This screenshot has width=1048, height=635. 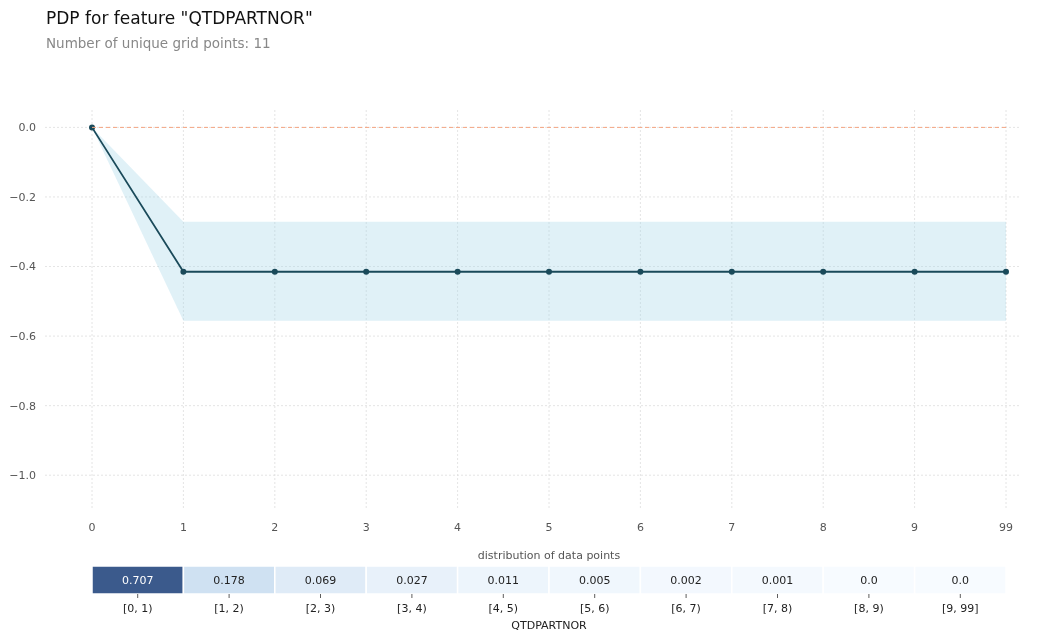 What do you see at coordinates (22, 267) in the screenshot?
I see `y-tick-label: −0.4` at bounding box center [22, 267].